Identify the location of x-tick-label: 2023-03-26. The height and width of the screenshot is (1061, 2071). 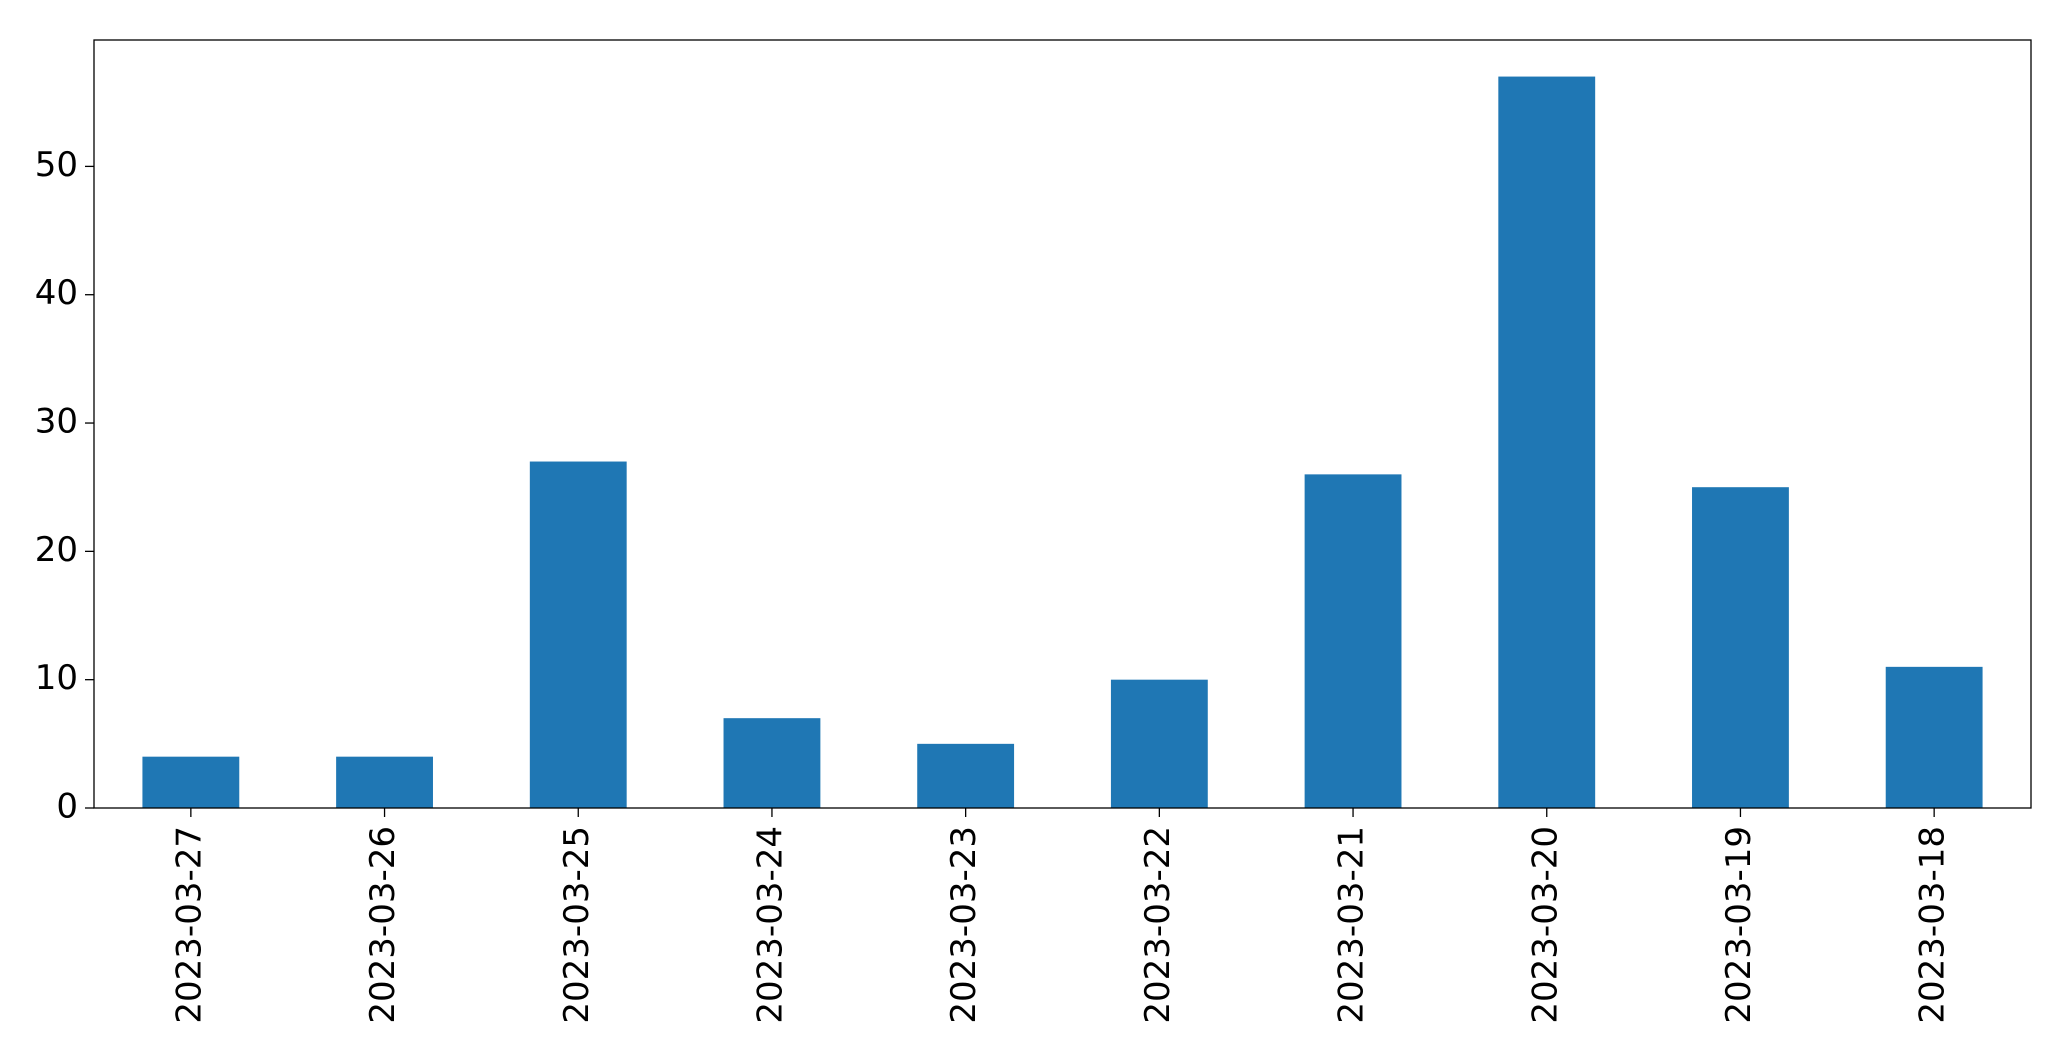
(383, 925).